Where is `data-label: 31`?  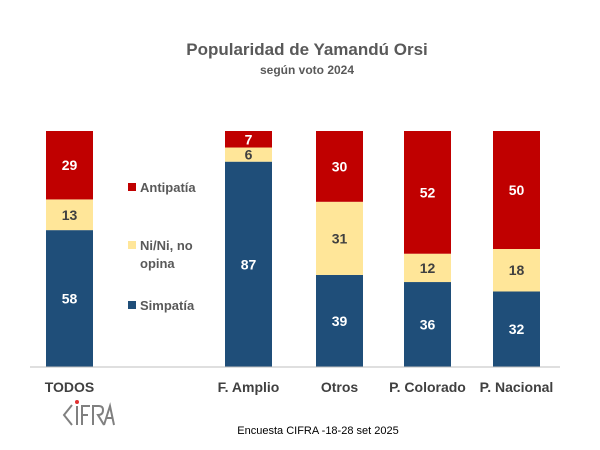
data-label: 31 is located at coordinates (340, 238).